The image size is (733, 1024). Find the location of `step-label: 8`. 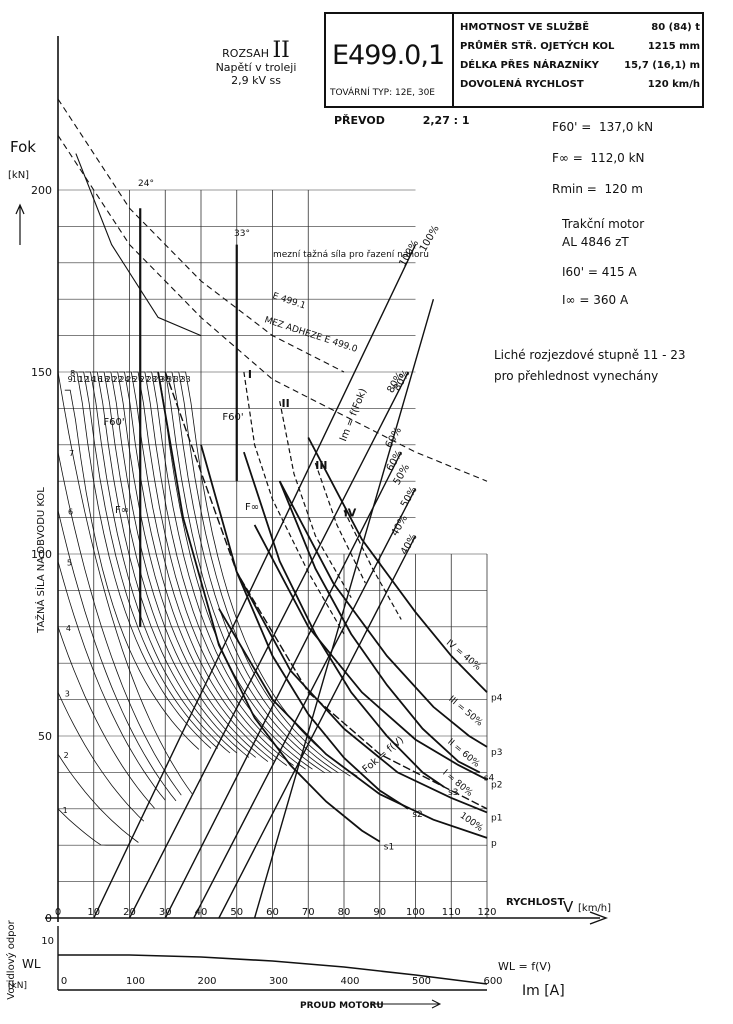

step-label: 8 is located at coordinates (72, 373).